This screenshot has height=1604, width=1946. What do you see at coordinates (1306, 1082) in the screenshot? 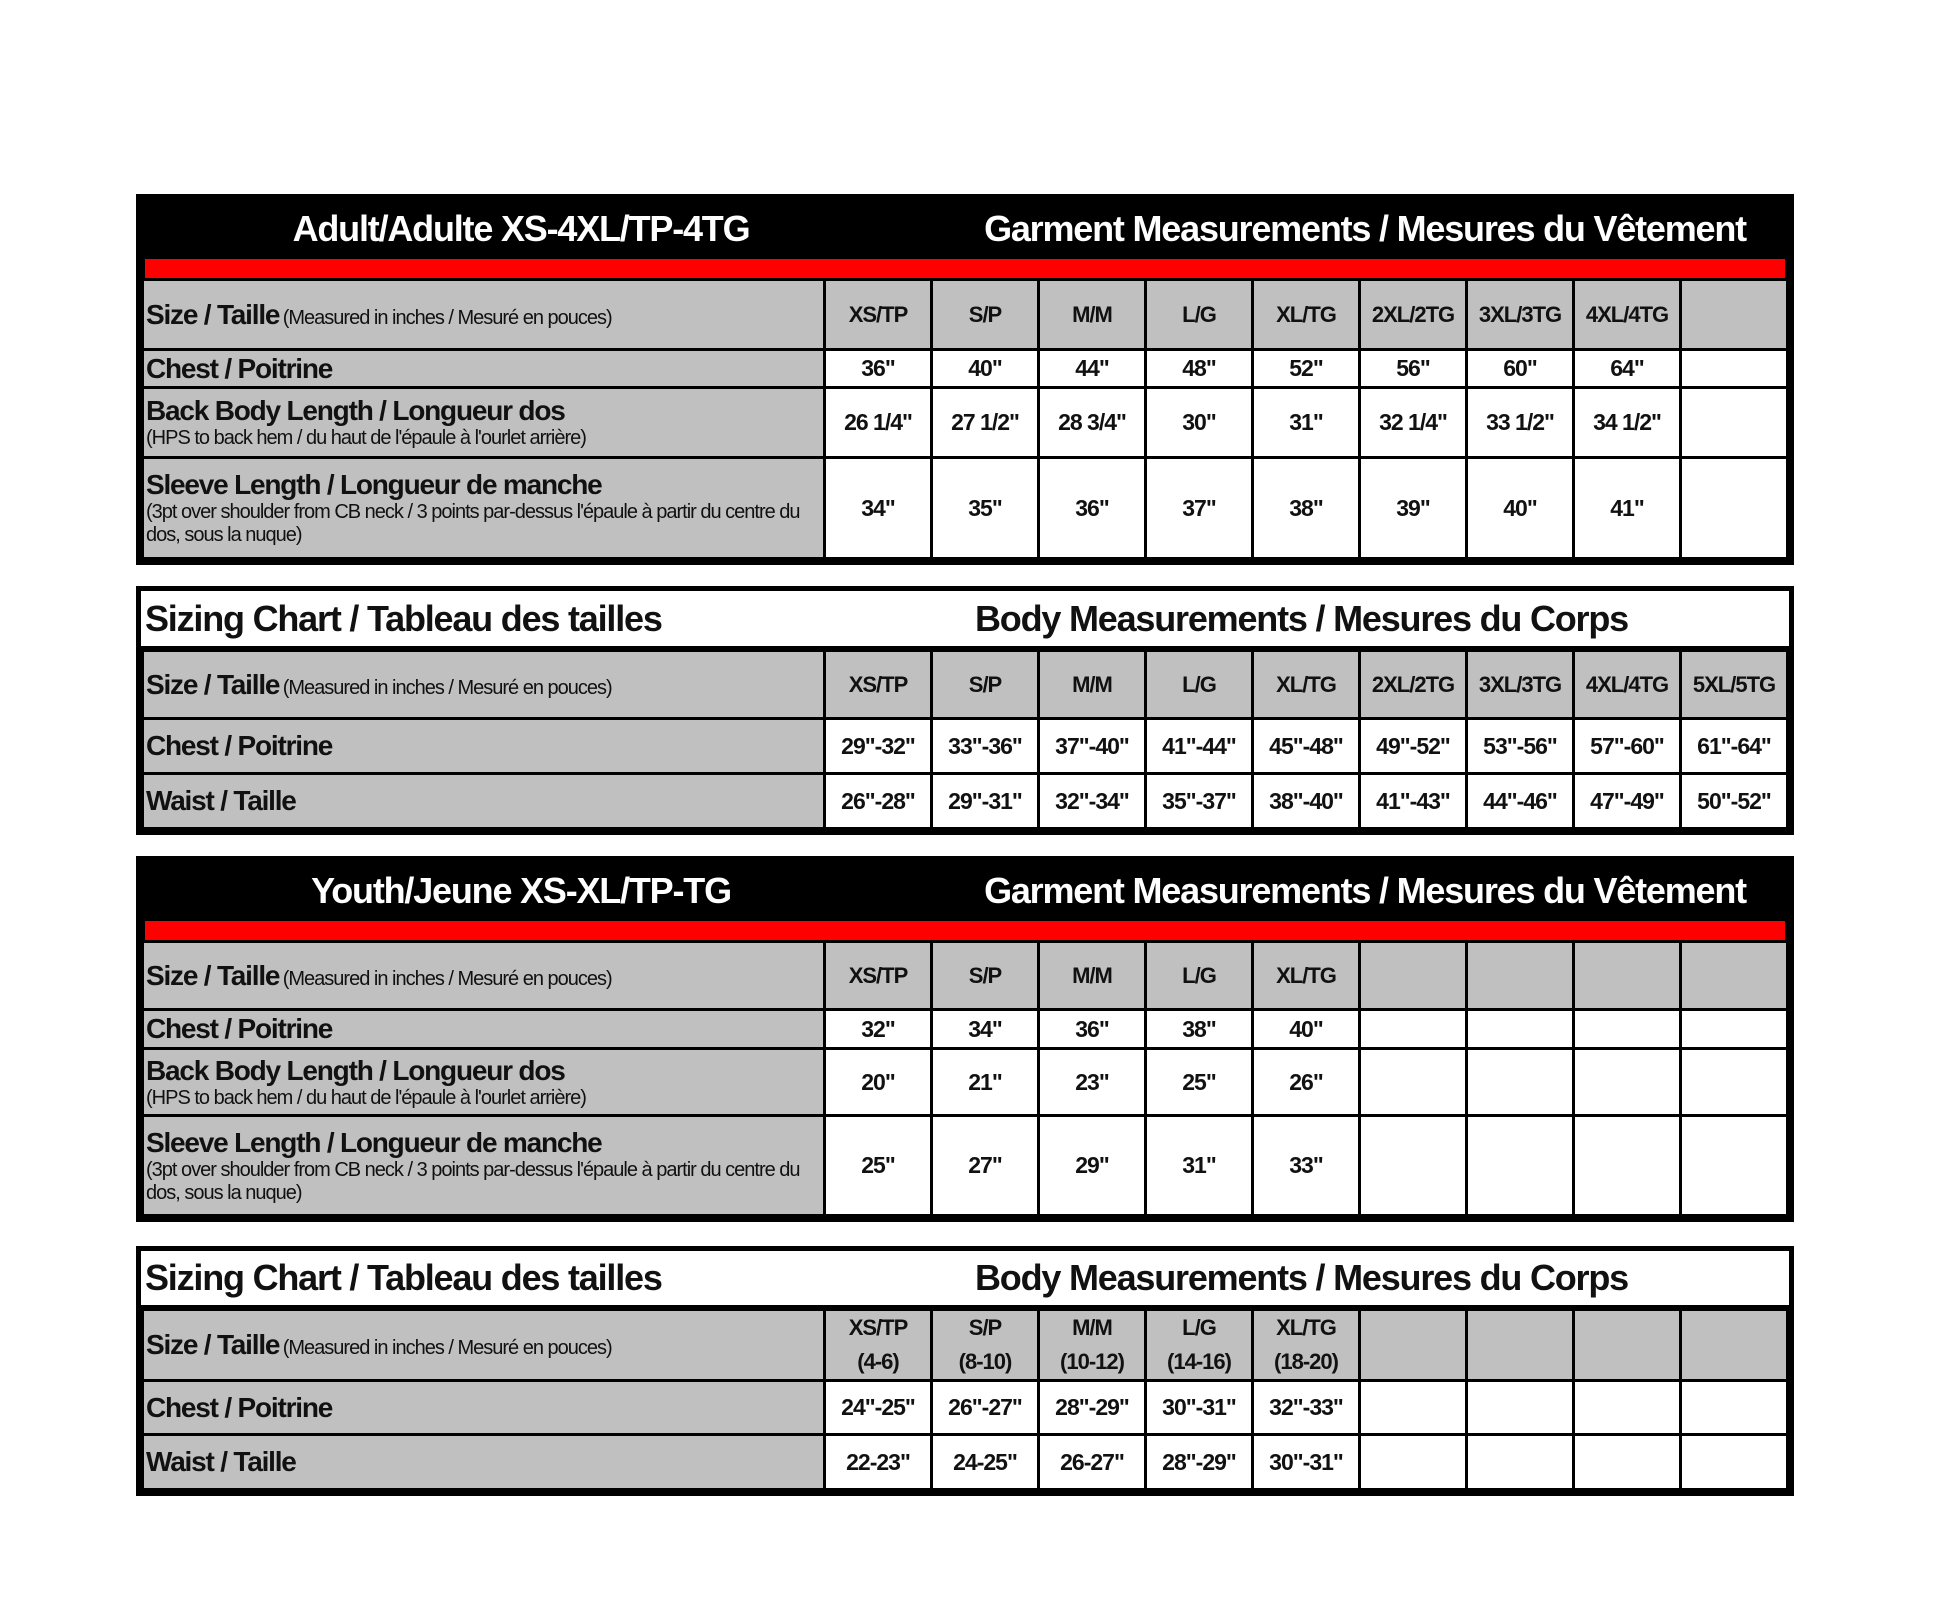
I see `measurement-cell: 26"` at bounding box center [1306, 1082].